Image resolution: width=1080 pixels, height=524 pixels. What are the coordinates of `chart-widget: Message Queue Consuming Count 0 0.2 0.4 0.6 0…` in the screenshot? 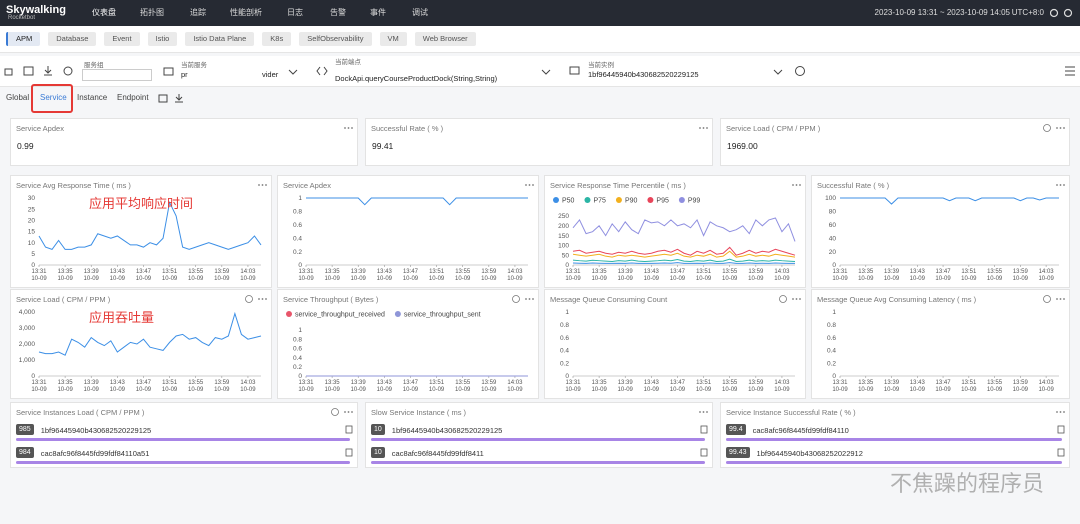 It's located at (675, 344).